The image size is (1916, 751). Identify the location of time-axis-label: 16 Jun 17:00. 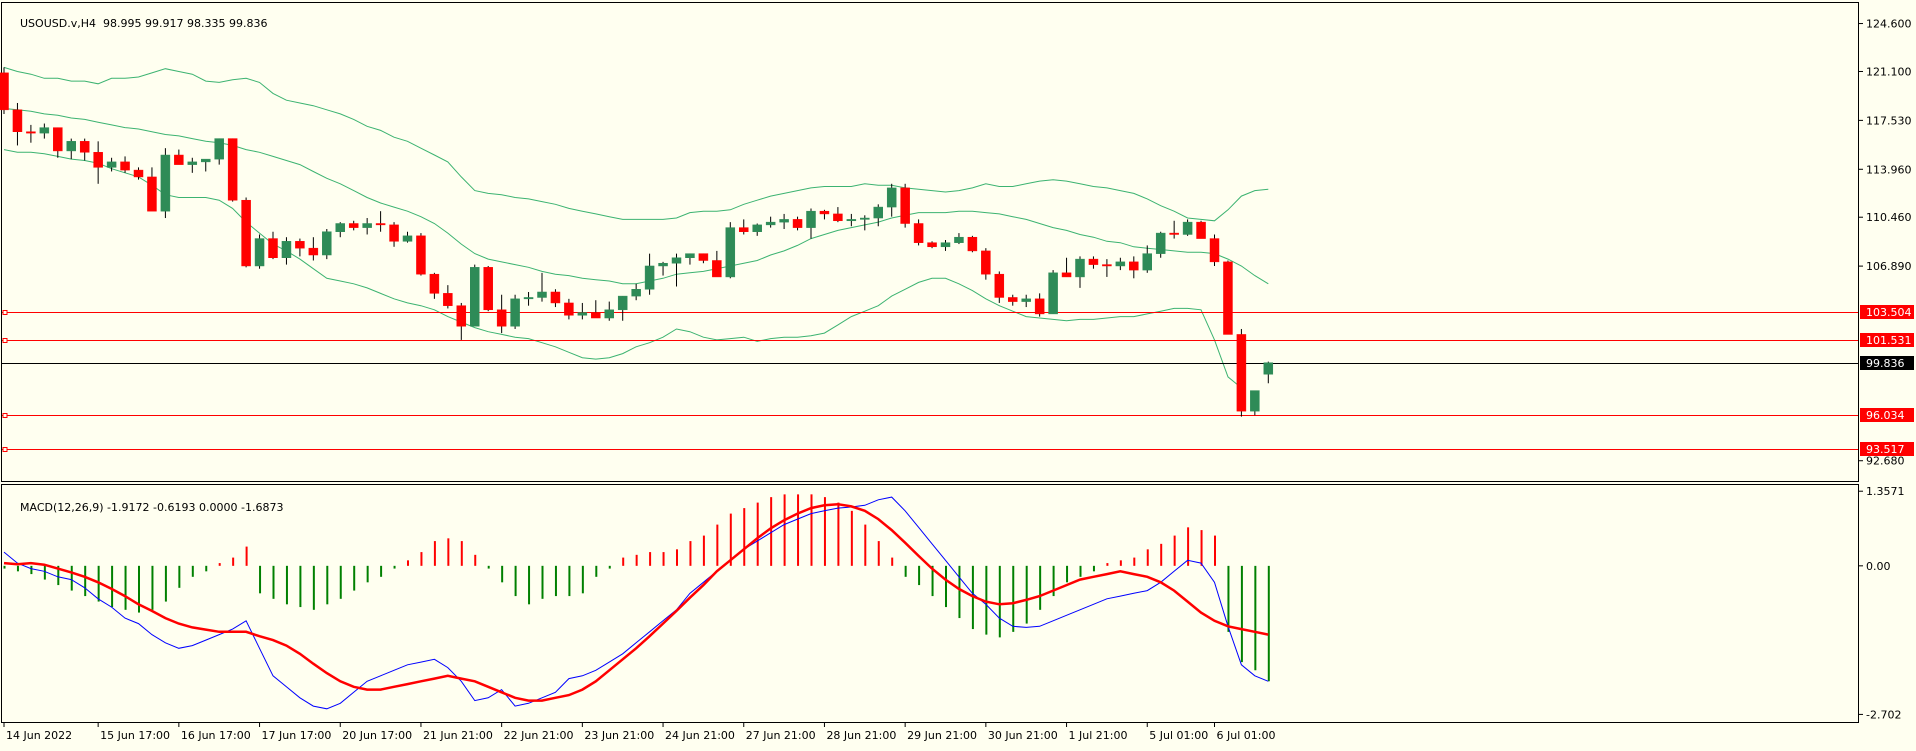
(216, 735).